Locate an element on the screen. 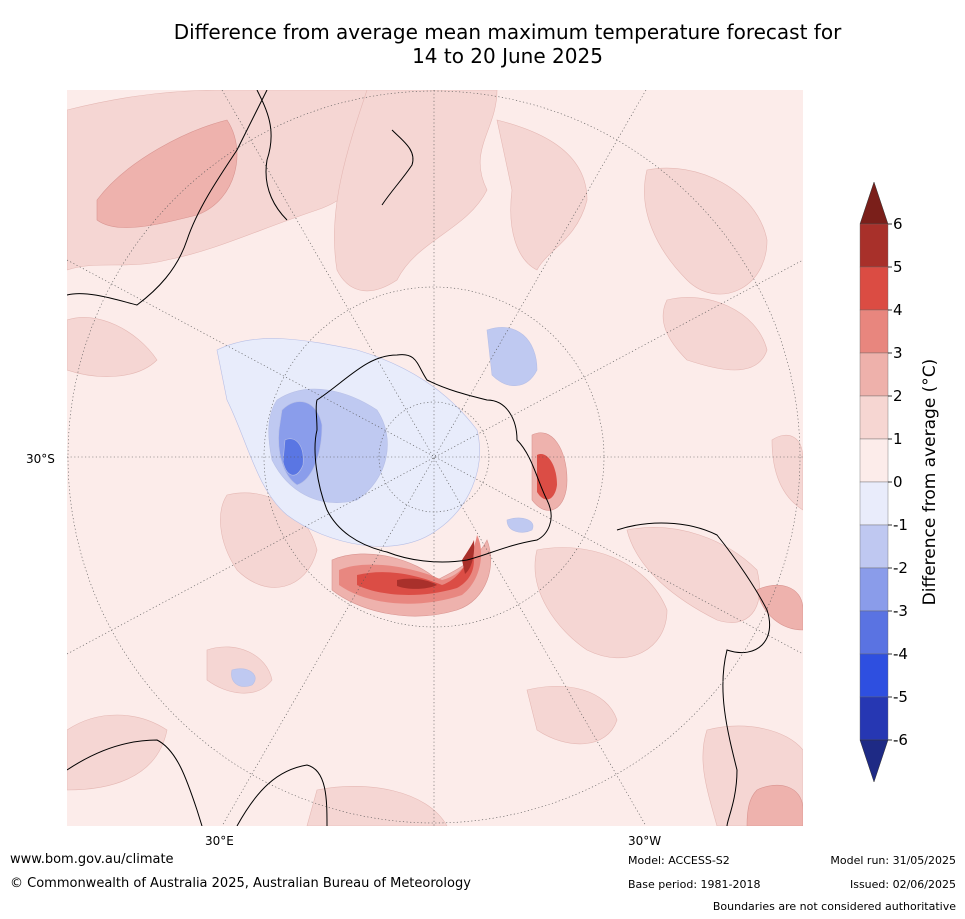  colorbar-bins is located at coordinates (874, 482).